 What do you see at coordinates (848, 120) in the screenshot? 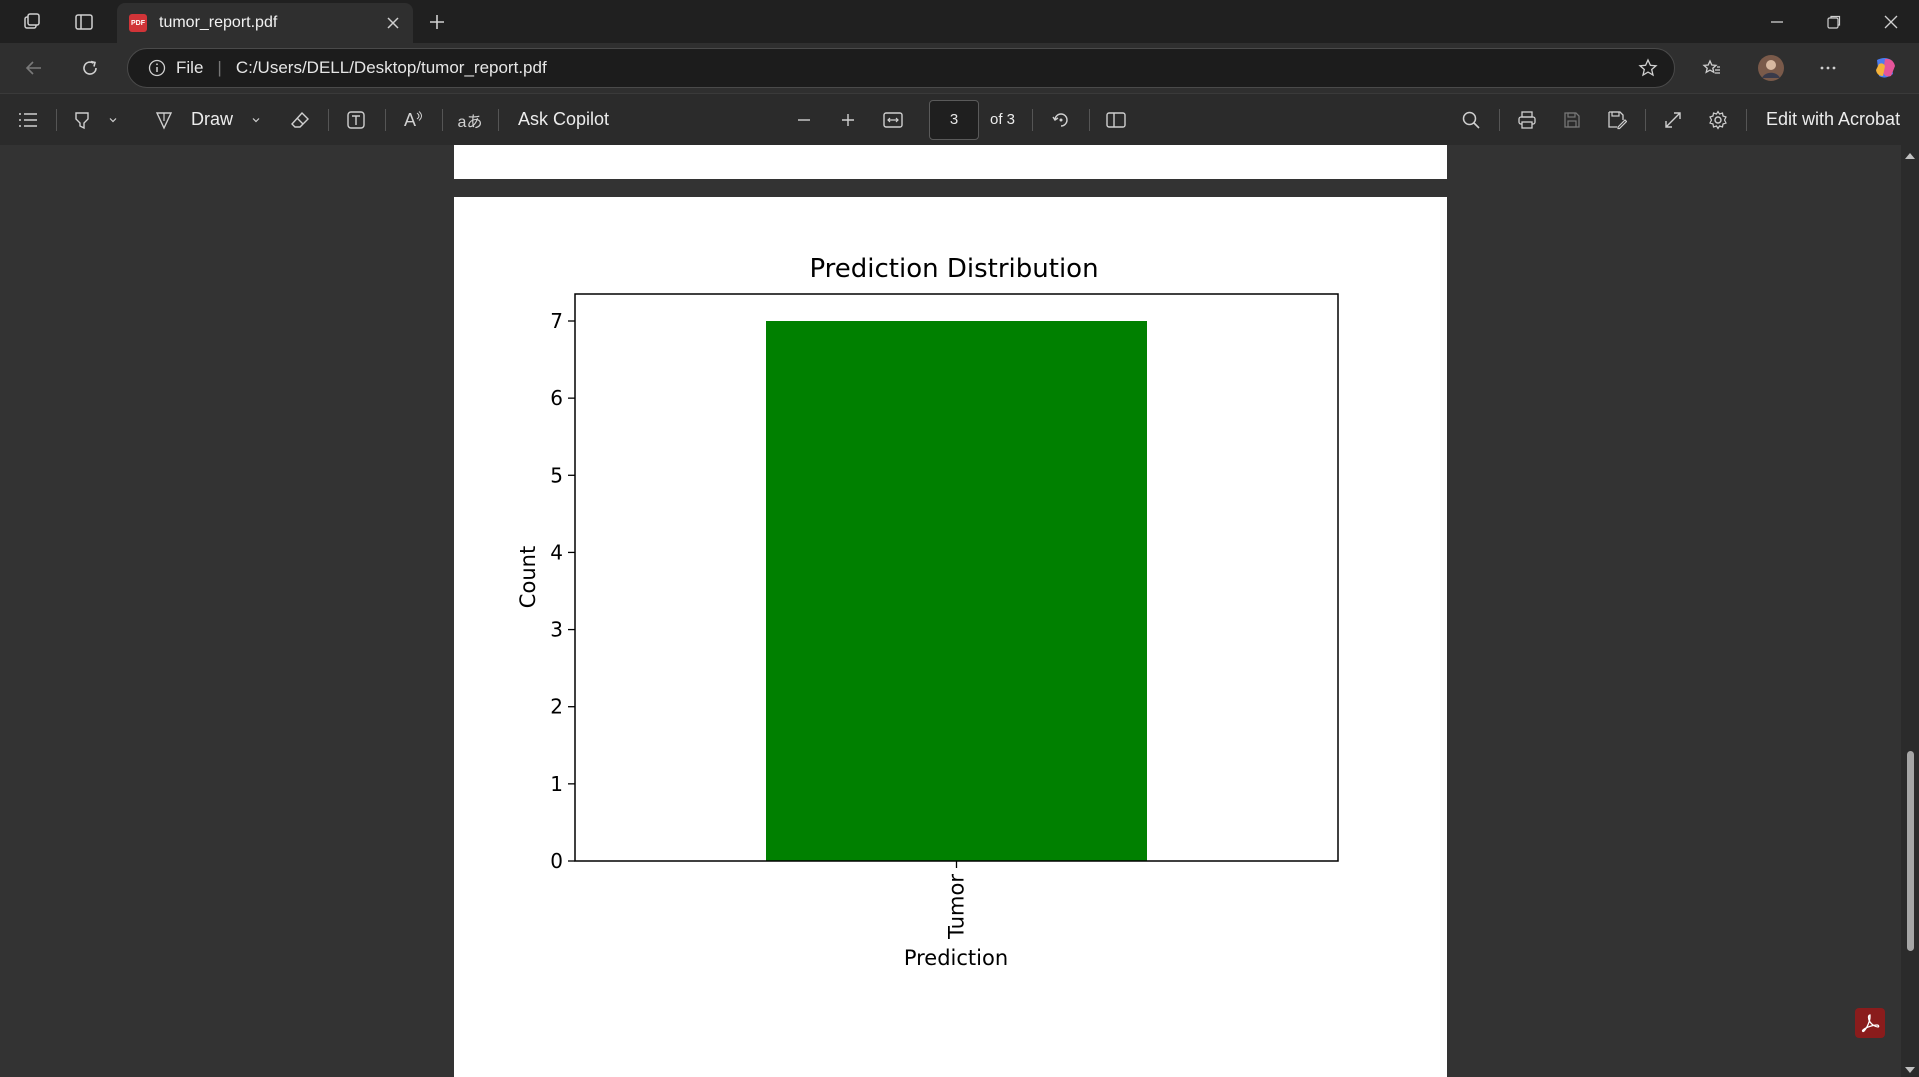
I see `zoom-in-icon` at bounding box center [848, 120].